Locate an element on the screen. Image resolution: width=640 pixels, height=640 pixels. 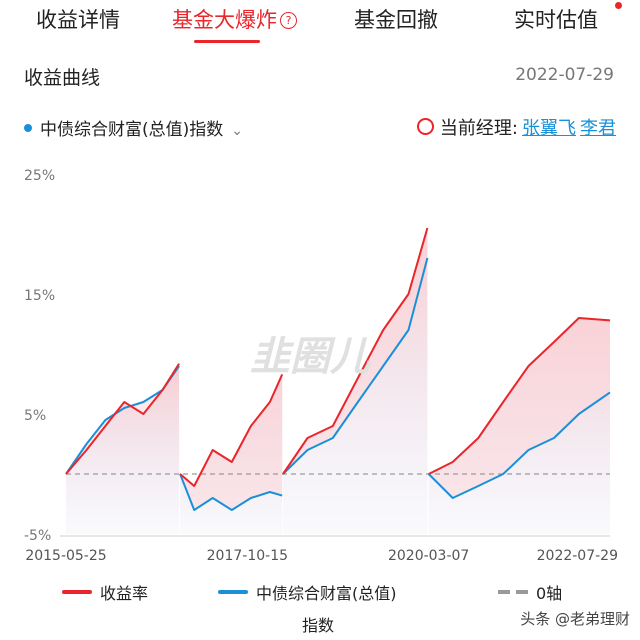
legend-index-label: 中债综合财富(总值) is located at coordinates (326, 593).